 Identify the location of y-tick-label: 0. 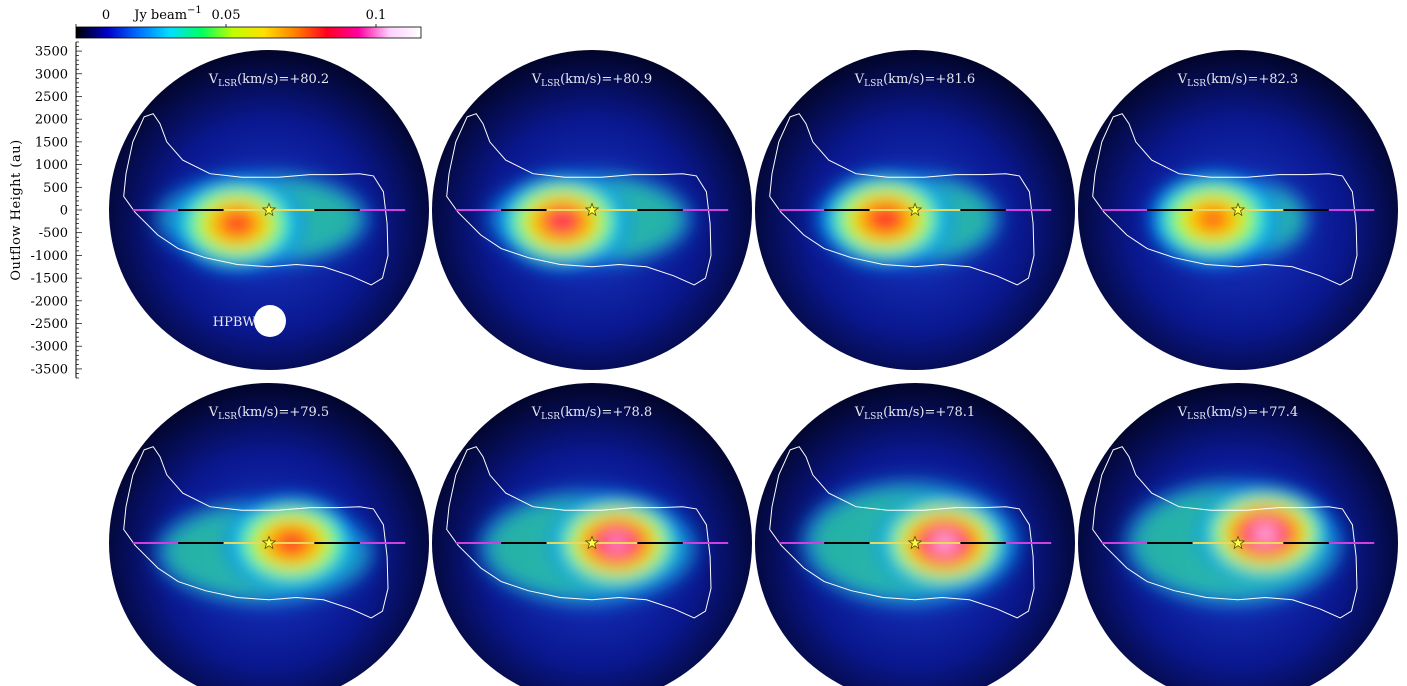
(64, 211).